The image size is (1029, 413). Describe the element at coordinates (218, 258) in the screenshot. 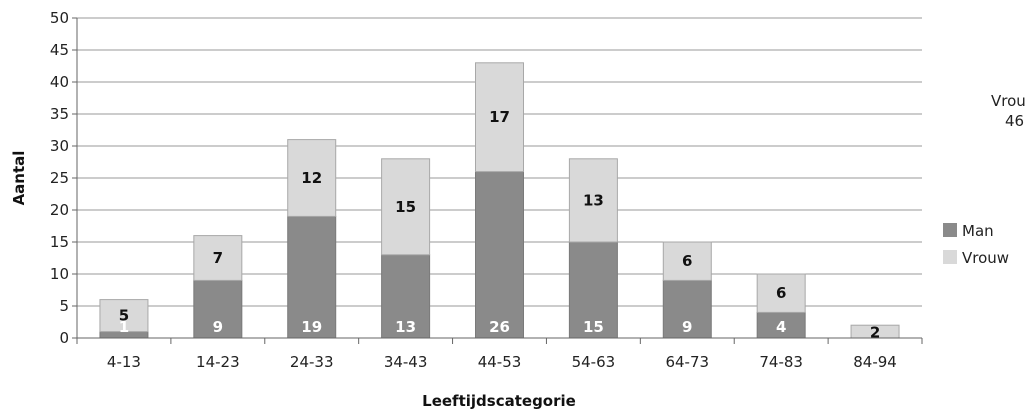

I see `data-label-vrouw: 7` at that location.